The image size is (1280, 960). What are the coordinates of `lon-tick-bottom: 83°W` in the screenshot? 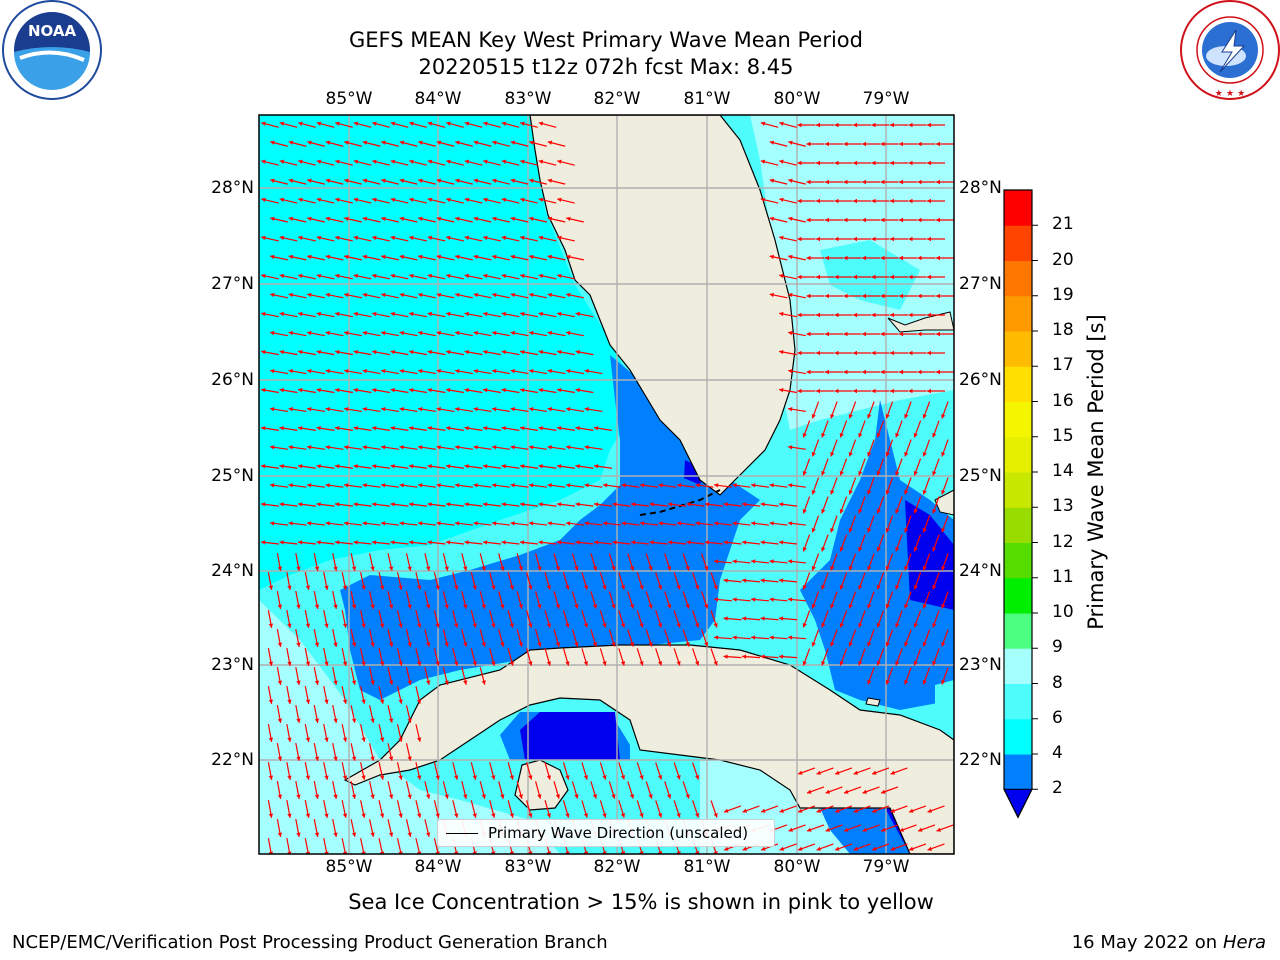 It's located at (528, 867).